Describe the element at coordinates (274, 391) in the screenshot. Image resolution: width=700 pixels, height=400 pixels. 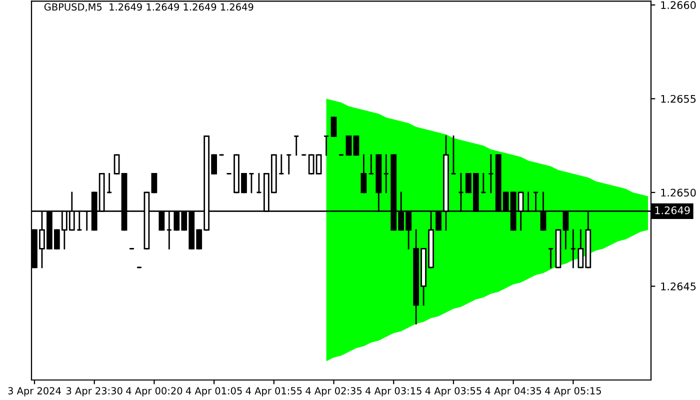
I see `x-tick-label: 4 Apr 01:55` at that location.